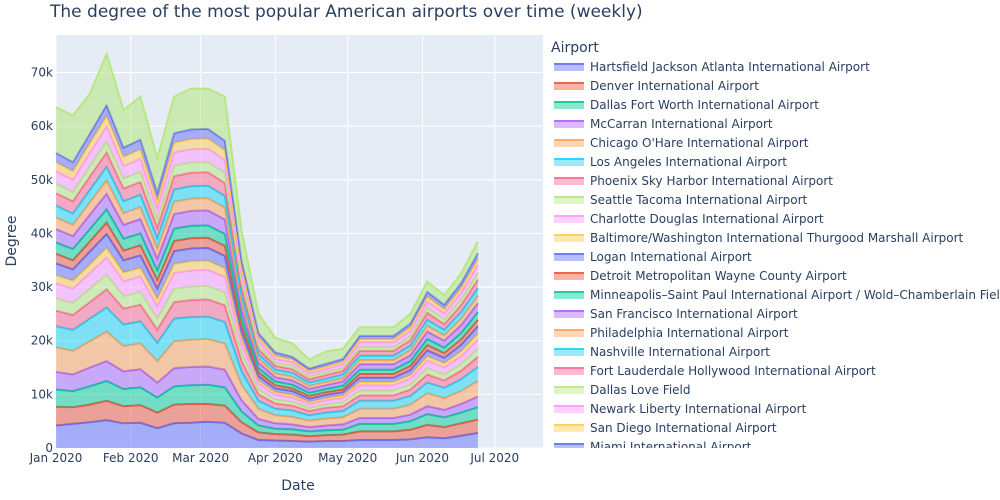  I want to click on x-tick-label: Jan 2020, so click(56, 458).